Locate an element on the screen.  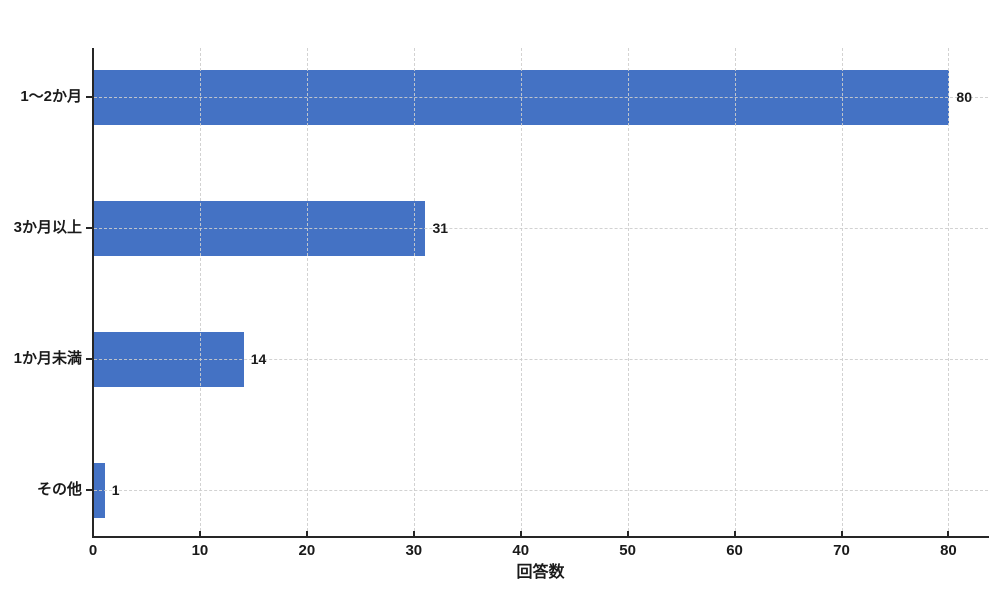
value-label: 14 is located at coordinates (258, 359).